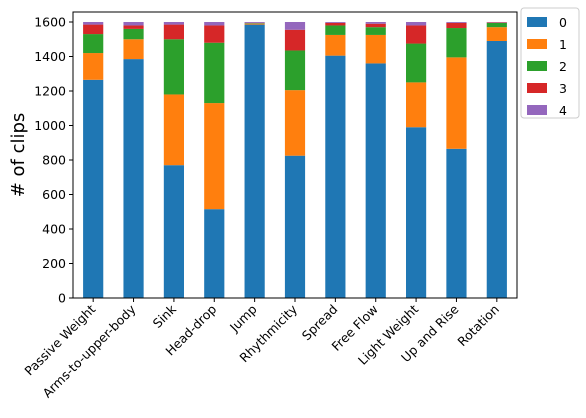 The height and width of the screenshot is (418, 586). Describe the element at coordinates (54, 263) in the screenshot. I see `y-tick-label: 200` at that location.